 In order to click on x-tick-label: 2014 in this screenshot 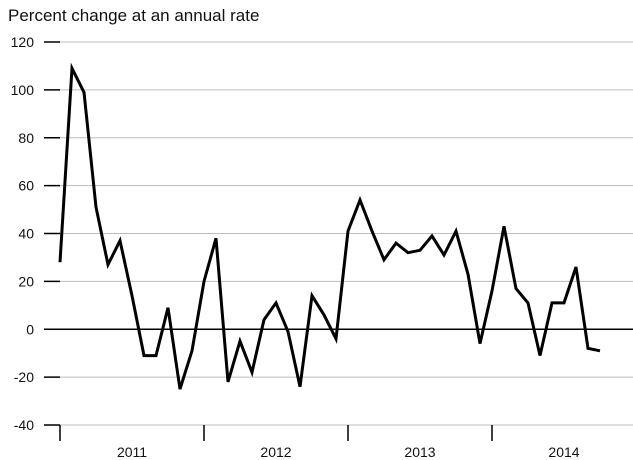, I will do `click(563, 452)`.